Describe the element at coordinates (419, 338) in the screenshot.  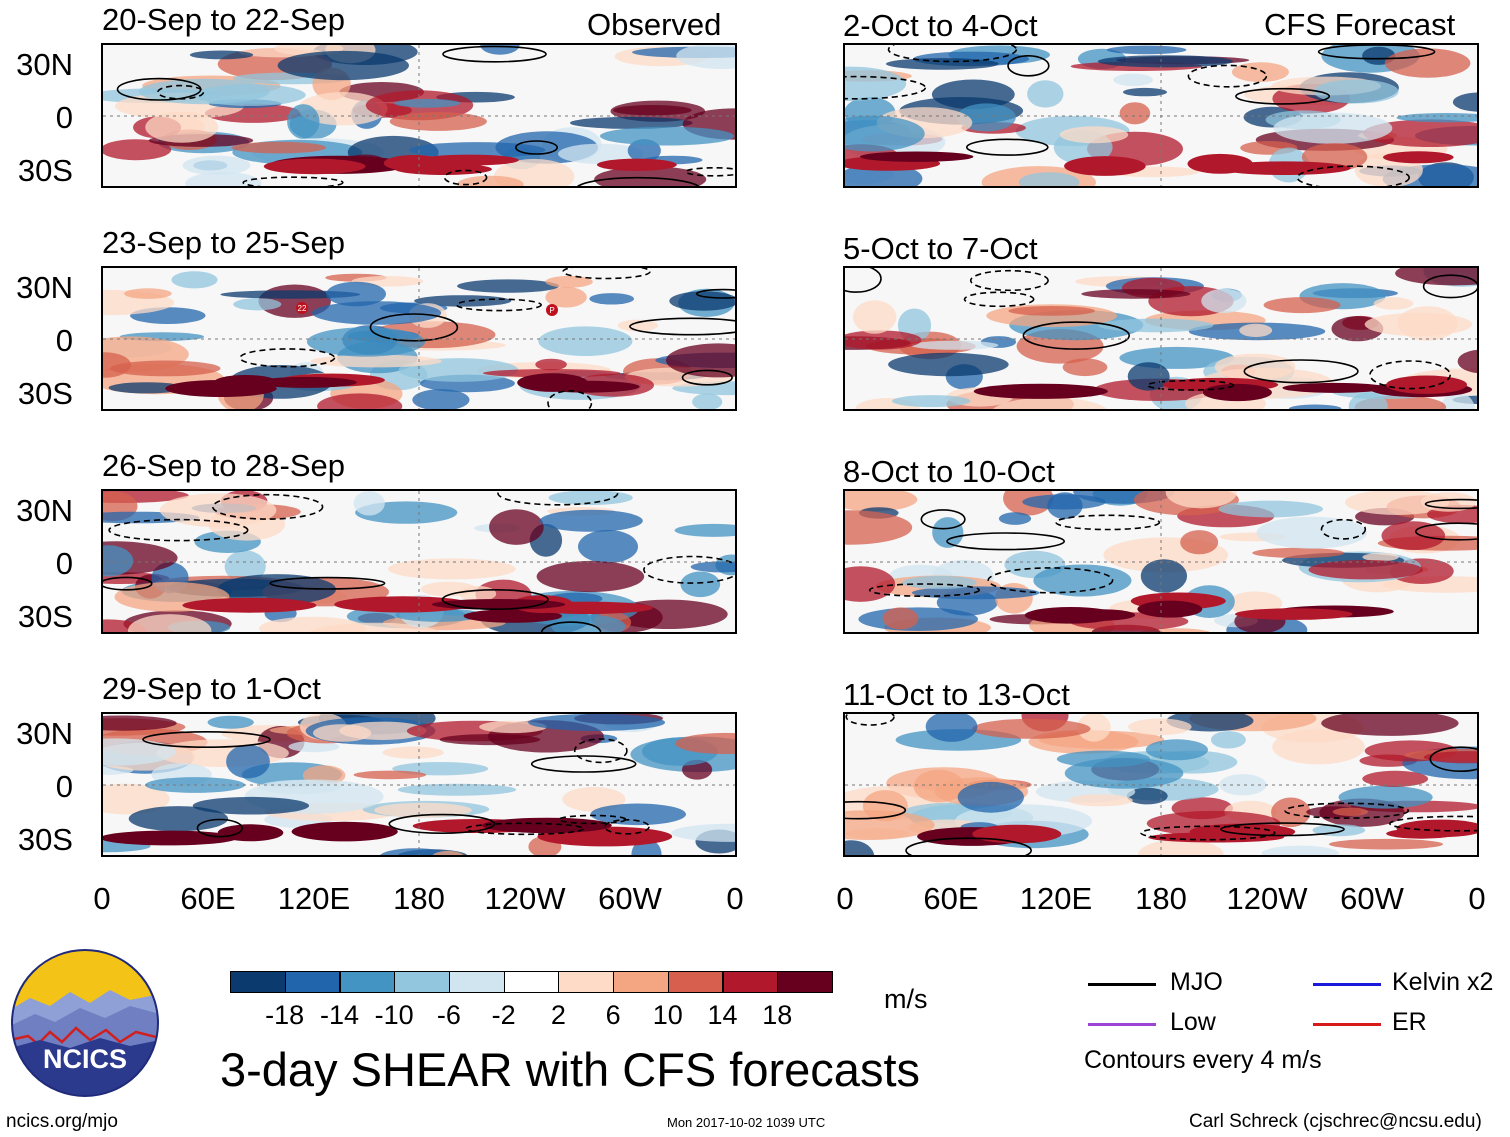
I see `shear-field: 22 P` at that location.